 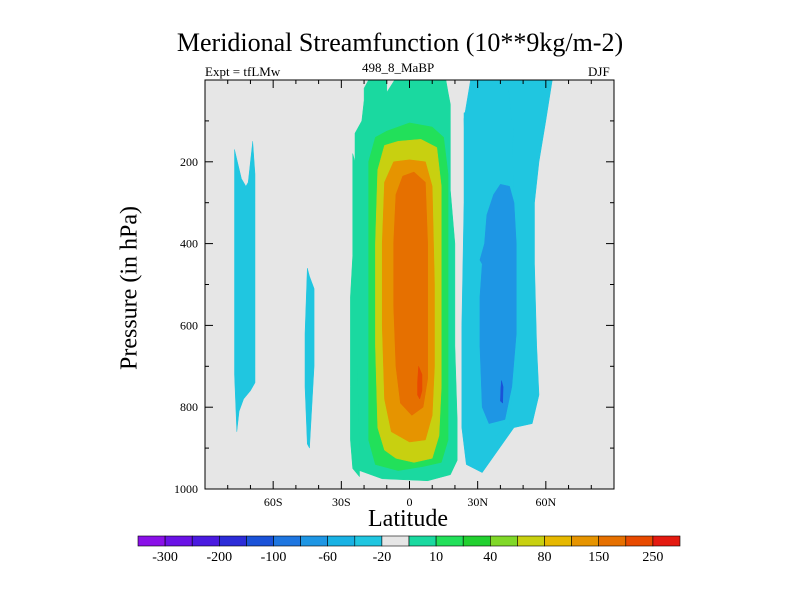 What do you see at coordinates (652, 557) in the screenshot?
I see `colorbar-label: 250` at bounding box center [652, 557].